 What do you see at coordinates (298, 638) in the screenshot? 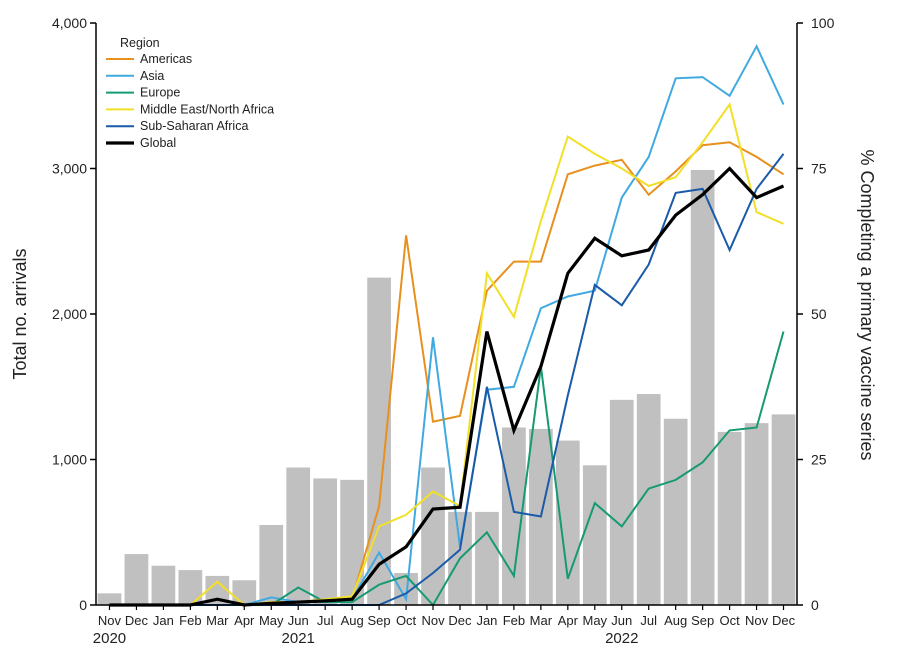
I see `year-label: 2021` at bounding box center [298, 638].